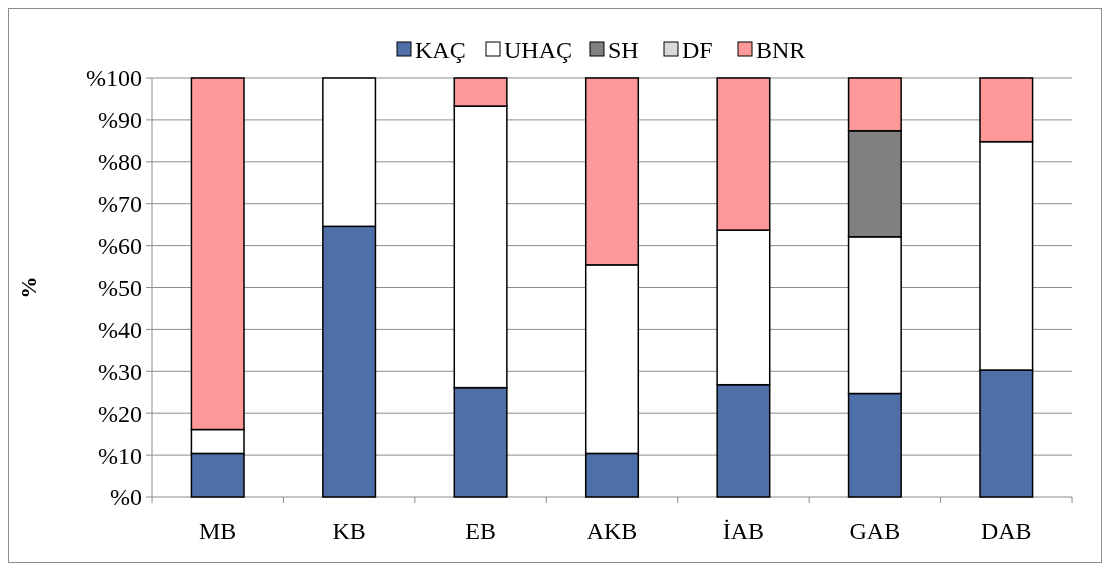 This screenshot has height=571, width=1110. I want to click on legend-label: DF, so click(697, 50).